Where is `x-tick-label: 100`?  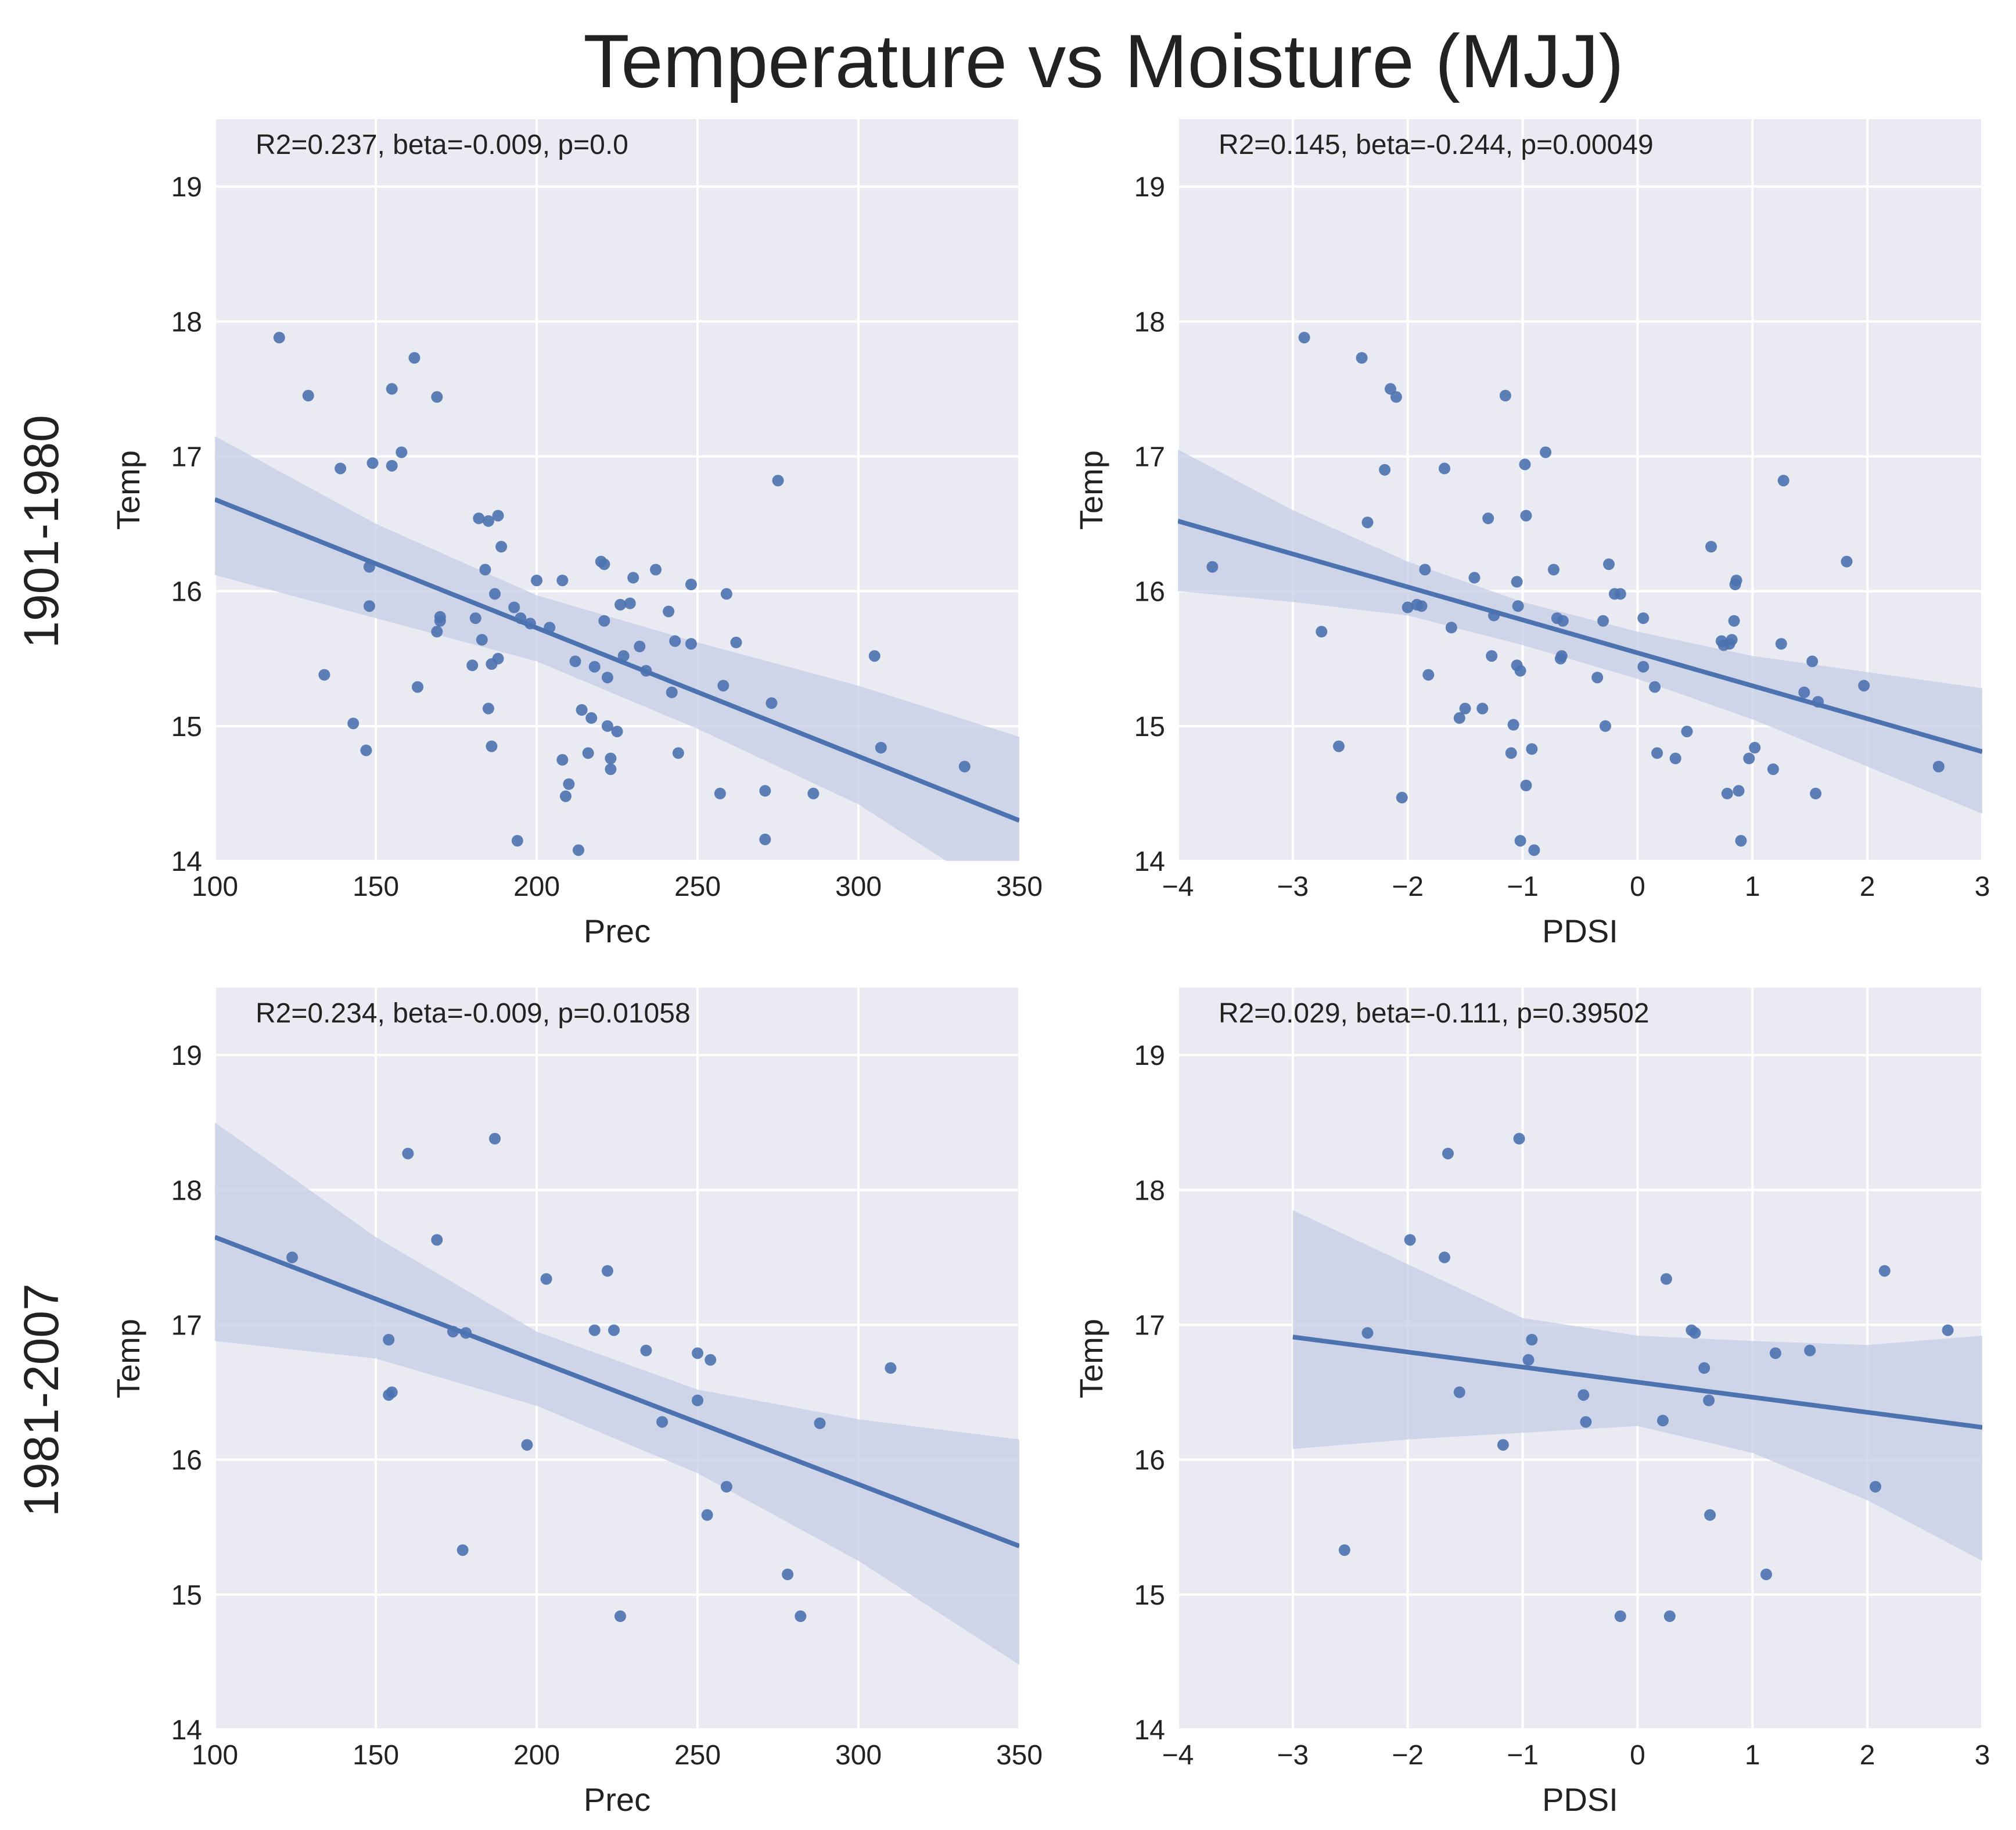 x-tick-label: 100 is located at coordinates (215, 887).